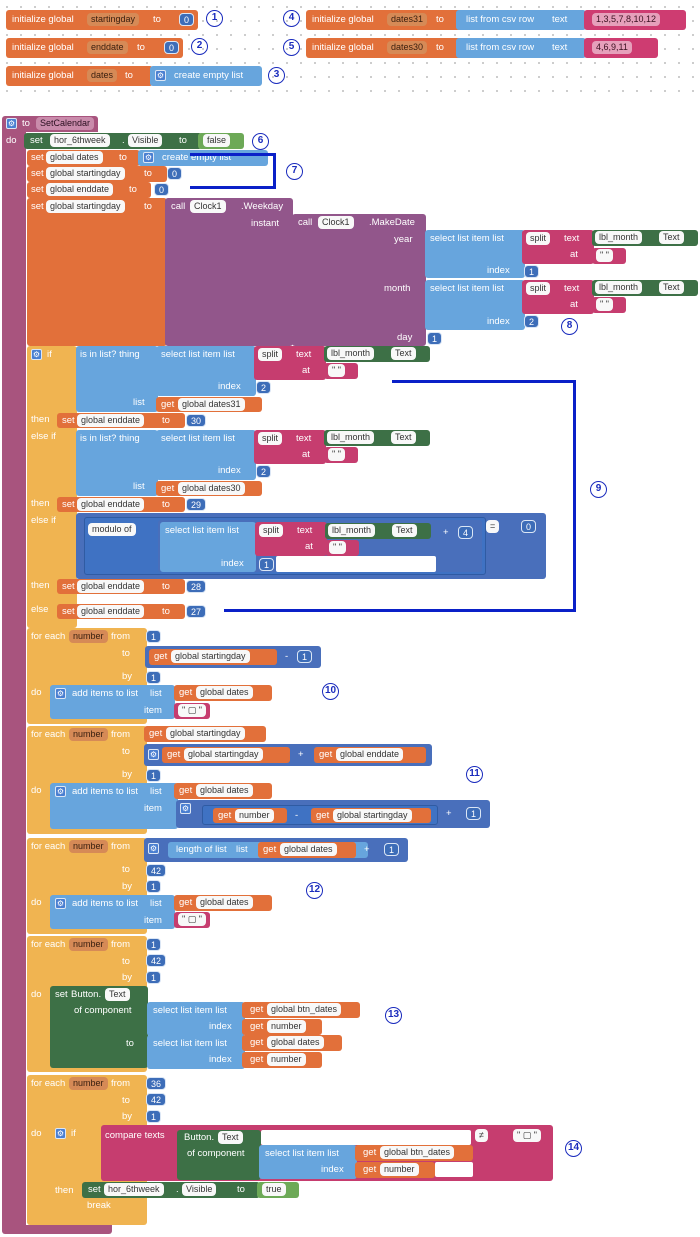  What do you see at coordinates (521, 48) in the screenshot?
I see `list-from-csv-block-30: list from csv row text` at bounding box center [521, 48].